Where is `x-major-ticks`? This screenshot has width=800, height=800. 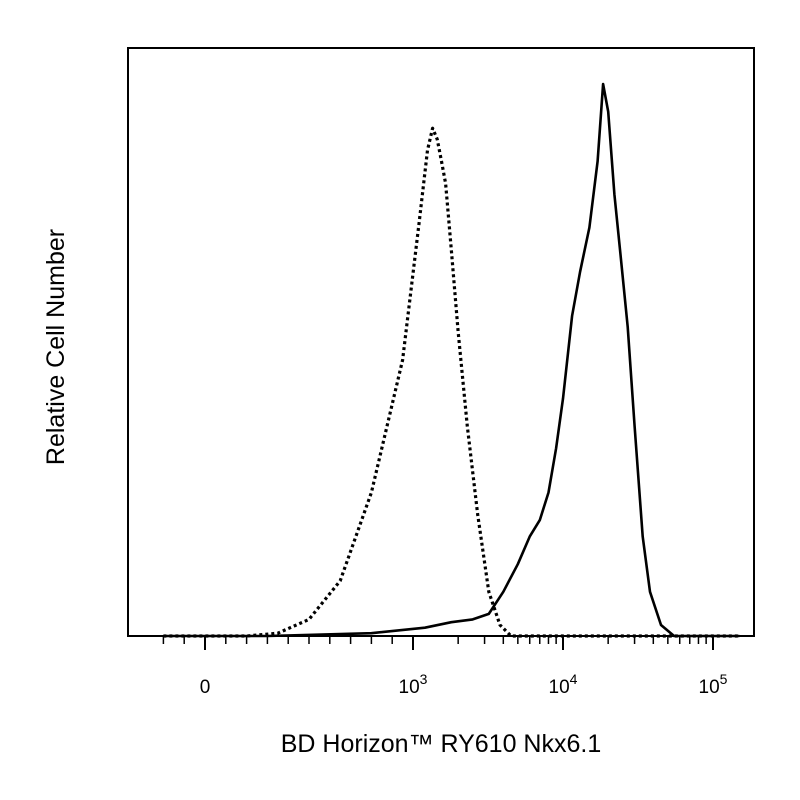
x-major-ticks is located at coordinates (459, 643).